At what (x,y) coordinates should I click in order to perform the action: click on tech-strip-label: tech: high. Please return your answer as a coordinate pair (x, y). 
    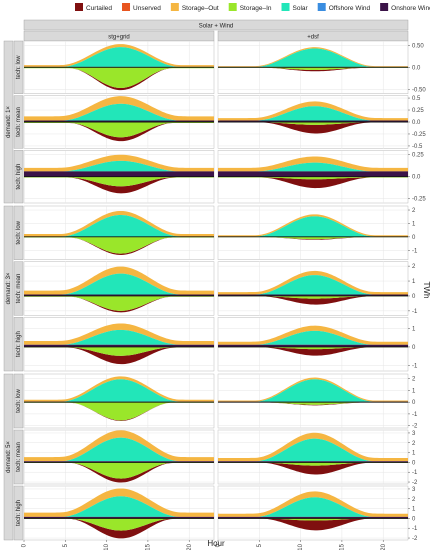
    Looking at the image, I should click on (19, 513).